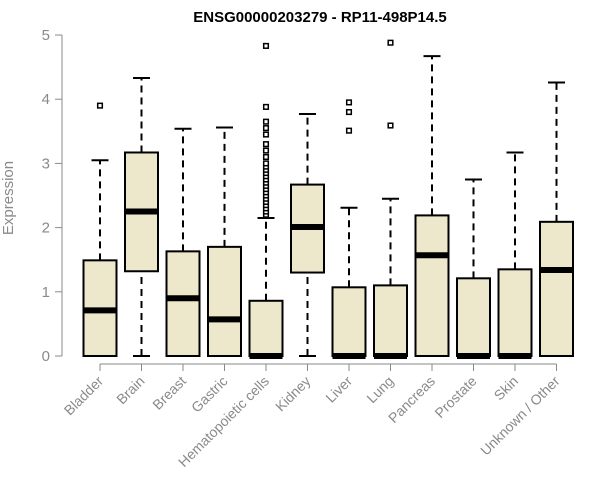 The image size is (600, 500). What do you see at coordinates (46, 292) in the screenshot?
I see `y-tick-label: 1` at bounding box center [46, 292].